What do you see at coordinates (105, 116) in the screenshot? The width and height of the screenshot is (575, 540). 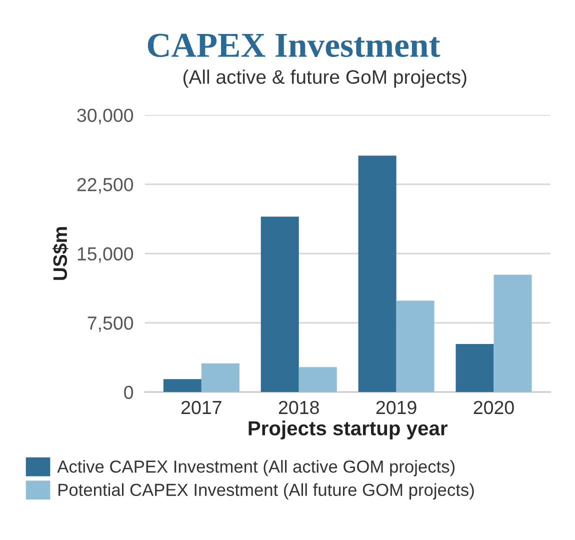 I see `y-tick-label: 30,000` at bounding box center [105, 116].